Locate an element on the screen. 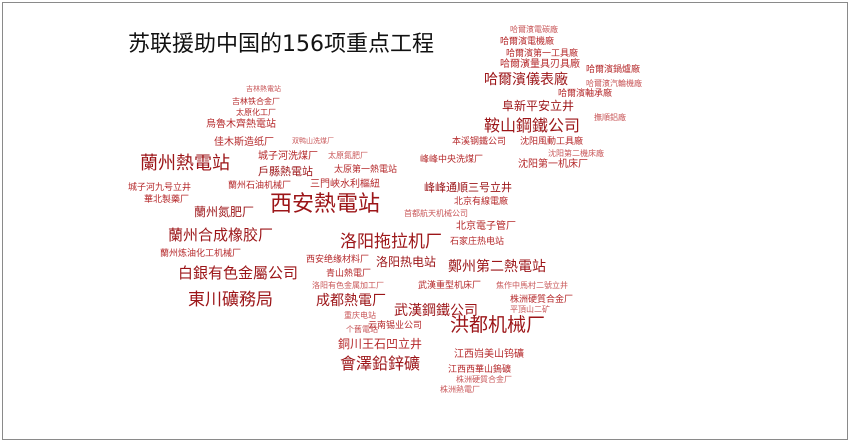 The height and width of the screenshot is (444, 852). cloud-word: 會澤鉛鋅礦 is located at coordinates (380, 363).